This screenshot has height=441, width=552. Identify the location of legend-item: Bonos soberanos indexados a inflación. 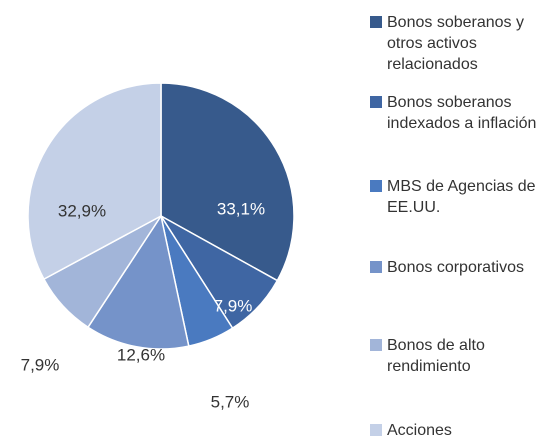
(460, 113).